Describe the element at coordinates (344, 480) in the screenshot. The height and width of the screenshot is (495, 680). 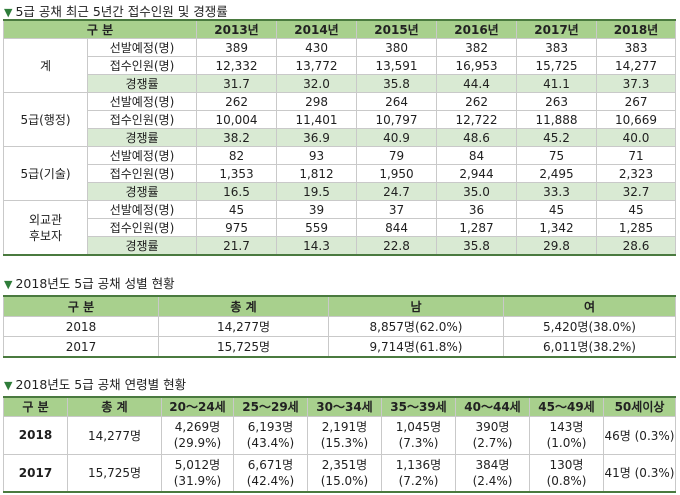
I see `cell-pct: (15.0%)` at that location.